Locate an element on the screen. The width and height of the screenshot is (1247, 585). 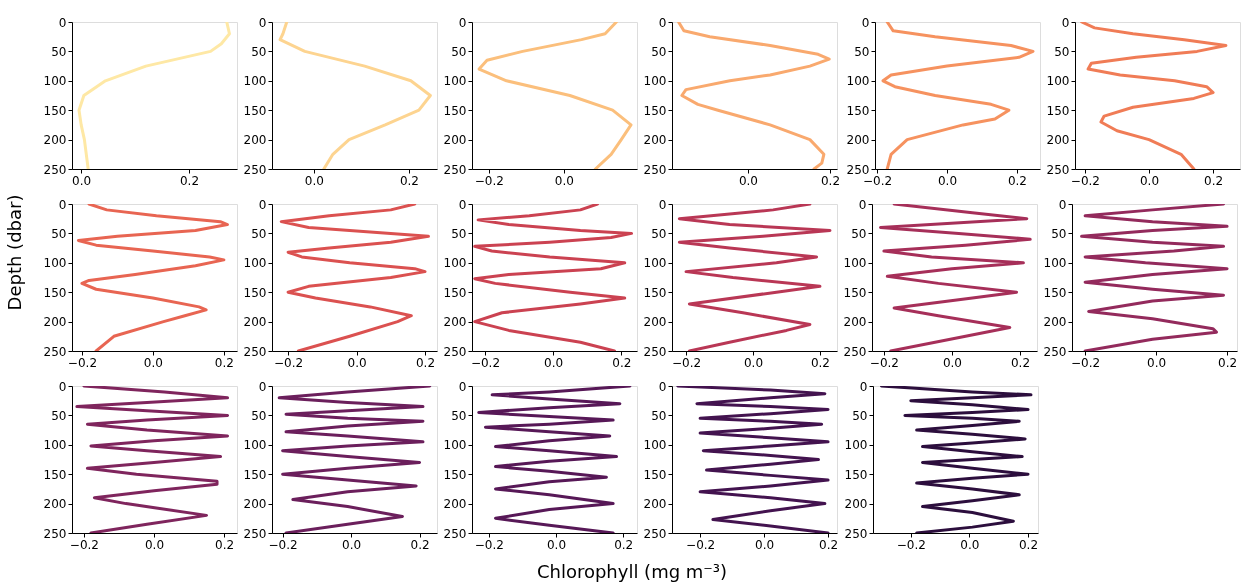
x-axis-title: Chlorophyll (mg m⁻³) is located at coordinates (632, 571).